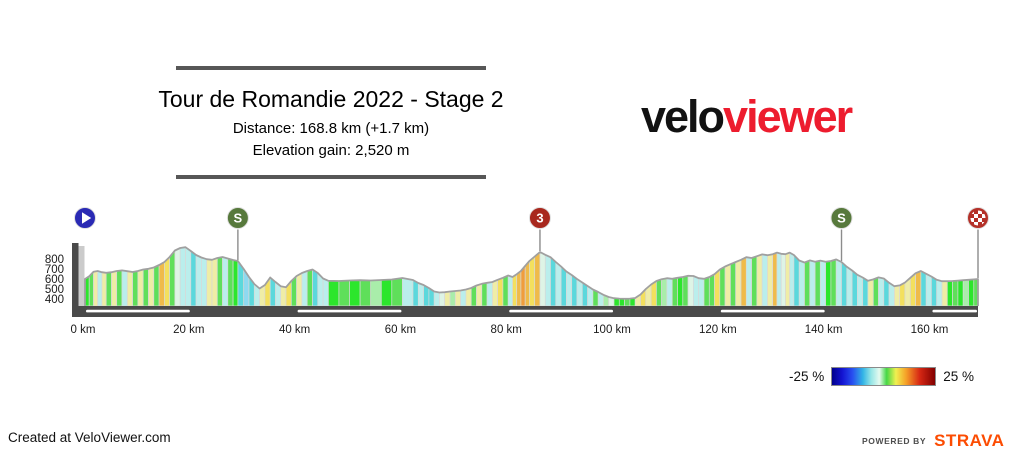 Image resolution: width=1024 pixels, height=455 pixels. I want to click on gradient-legend: -25 % 25 %, so click(881, 376).